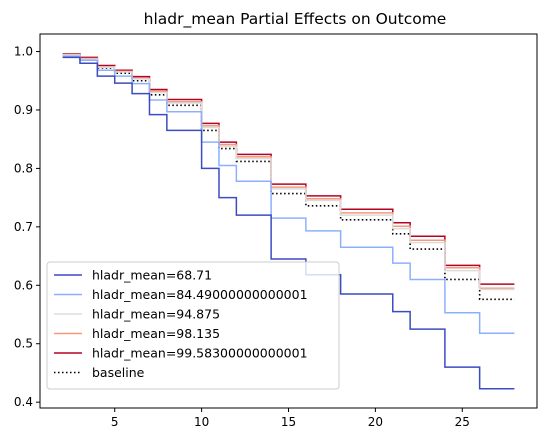 The width and height of the screenshot is (547, 435). Describe the element at coordinates (462, 422) in the screenshot. I see `x-tick-label: 25` at that location.